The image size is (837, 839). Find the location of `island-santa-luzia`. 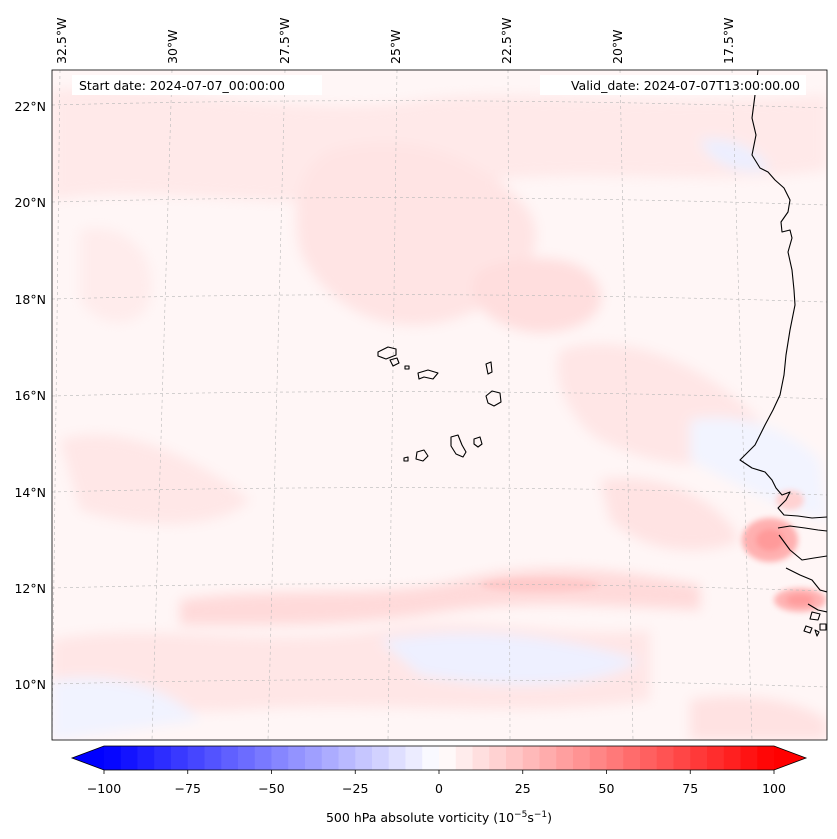

island-santa-luzia is located at coordinates (407, 367).